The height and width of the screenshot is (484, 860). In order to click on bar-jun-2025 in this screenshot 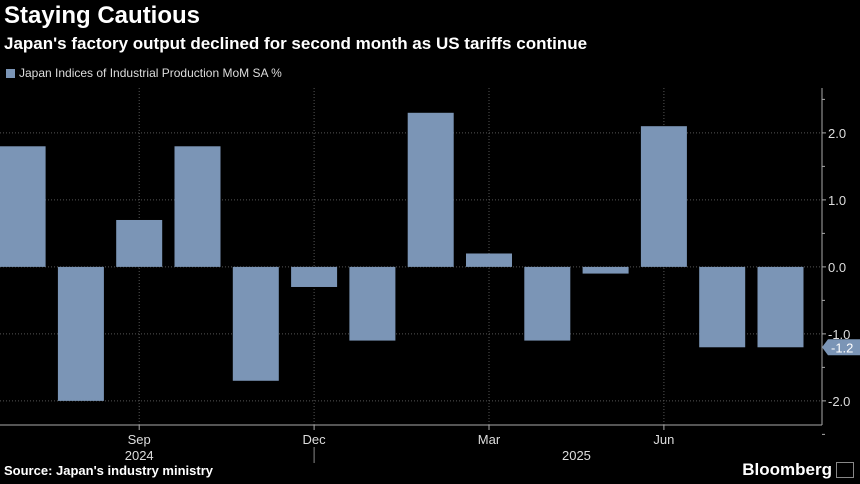, I will do `click(663, 196)`.